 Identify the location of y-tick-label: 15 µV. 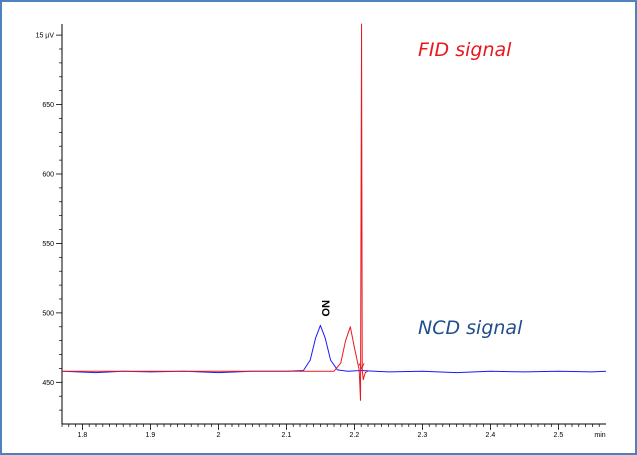
(45, 36).